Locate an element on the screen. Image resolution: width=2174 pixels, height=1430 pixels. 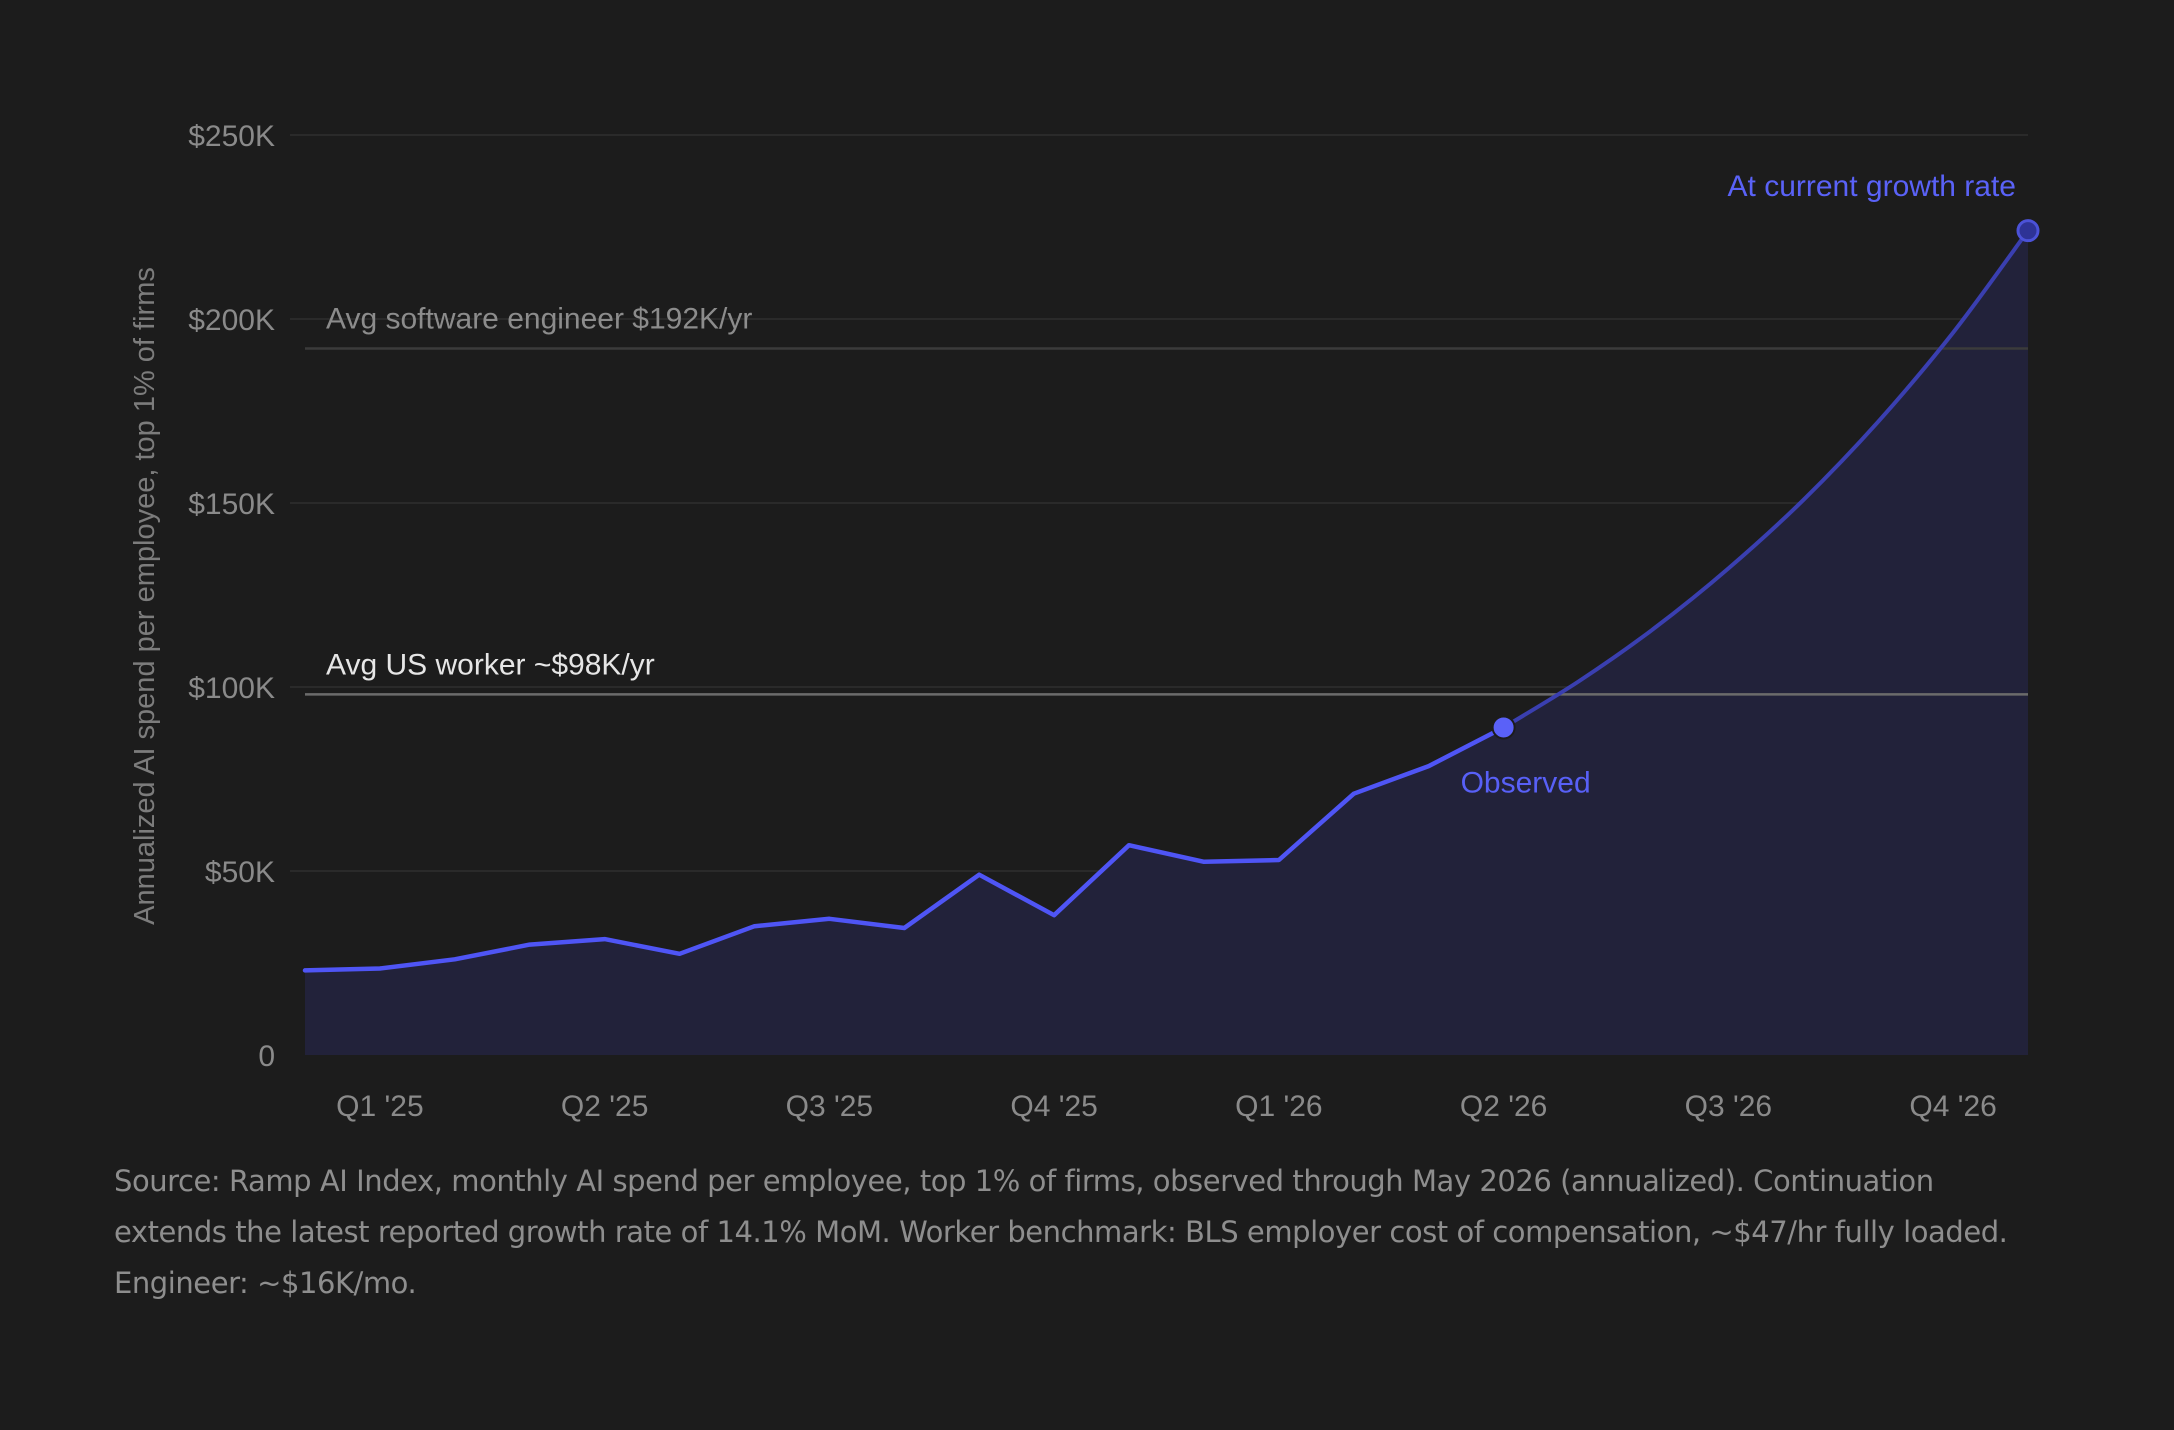
projection-label: At current growth rate is located at coordinates (1872, 186).